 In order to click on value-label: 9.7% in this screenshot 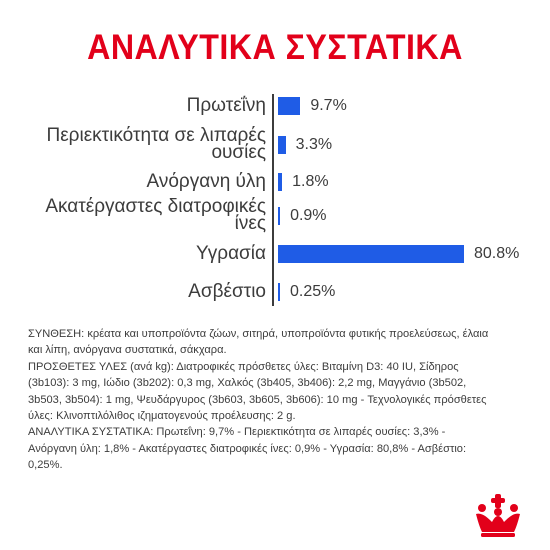, I will do `click(328, 105)`.